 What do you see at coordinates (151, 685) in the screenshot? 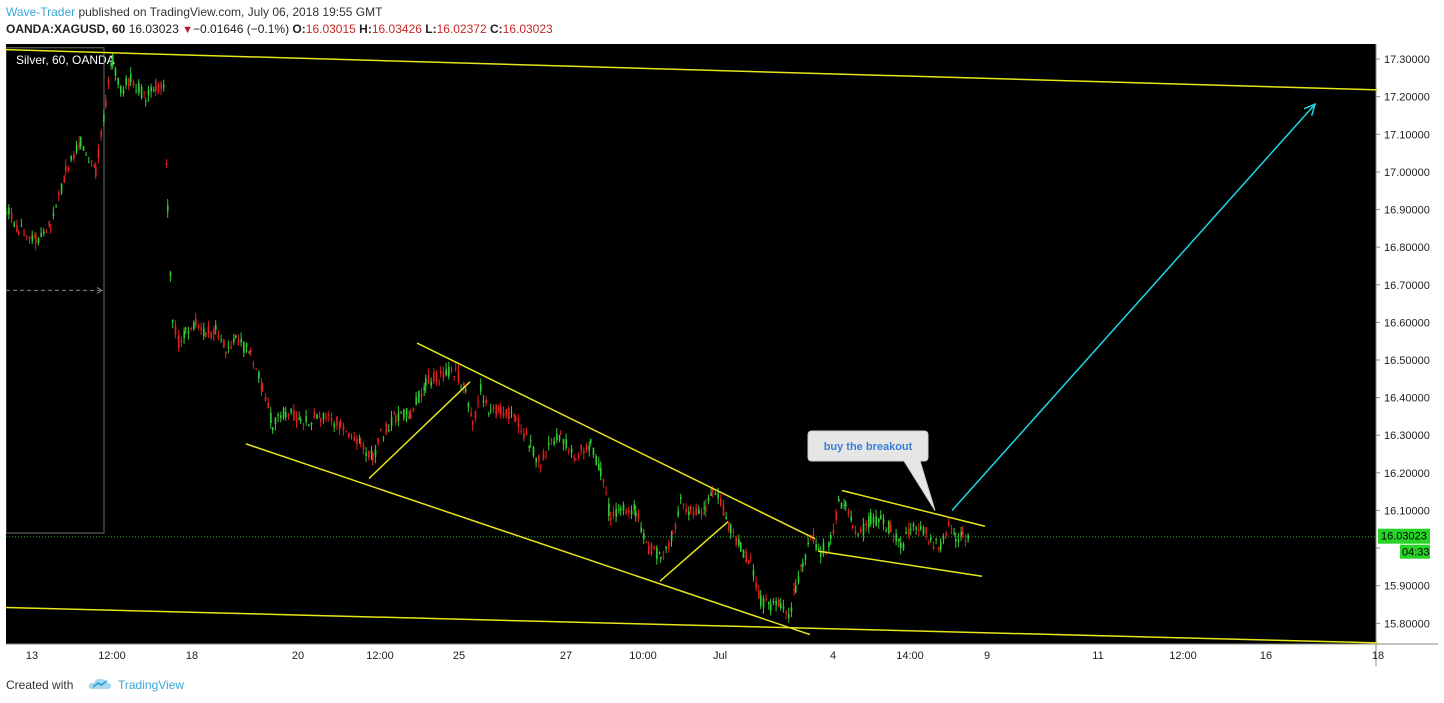
I see `tradingview-link: TradingView` at bounding box center [151, 685].